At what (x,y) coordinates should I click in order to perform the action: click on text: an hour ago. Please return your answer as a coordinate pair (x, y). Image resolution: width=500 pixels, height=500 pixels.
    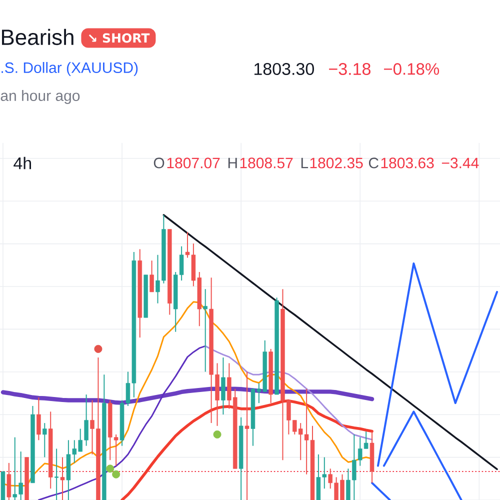
    Looking at the image, I should click on (40, 97).